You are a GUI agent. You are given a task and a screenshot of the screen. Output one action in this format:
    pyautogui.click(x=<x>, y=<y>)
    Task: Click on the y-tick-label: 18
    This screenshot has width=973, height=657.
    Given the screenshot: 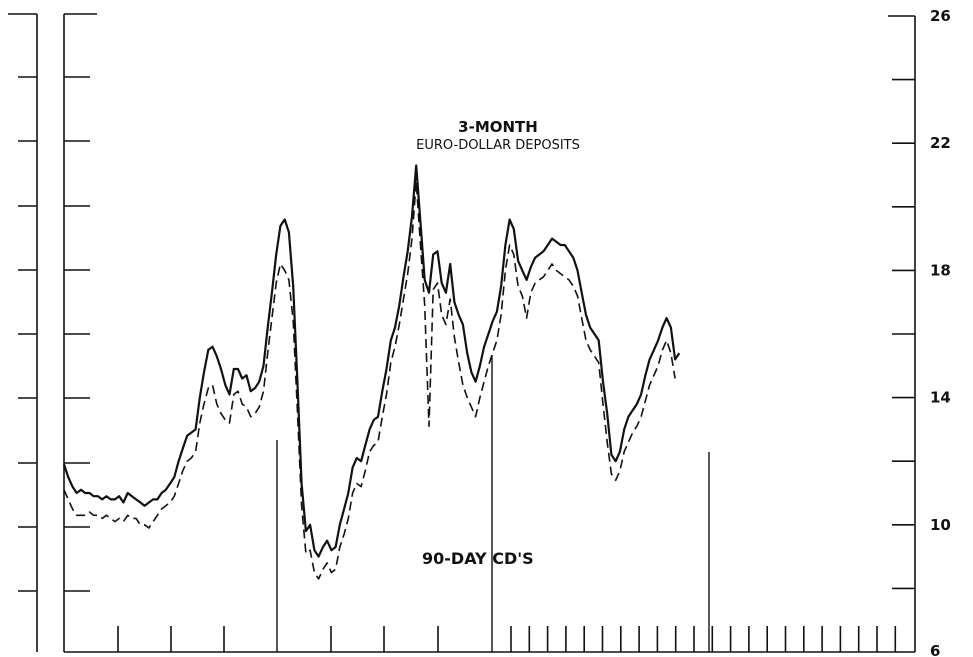 What is the action you would take?
    pyautogui.click(x=940, y=270)
    